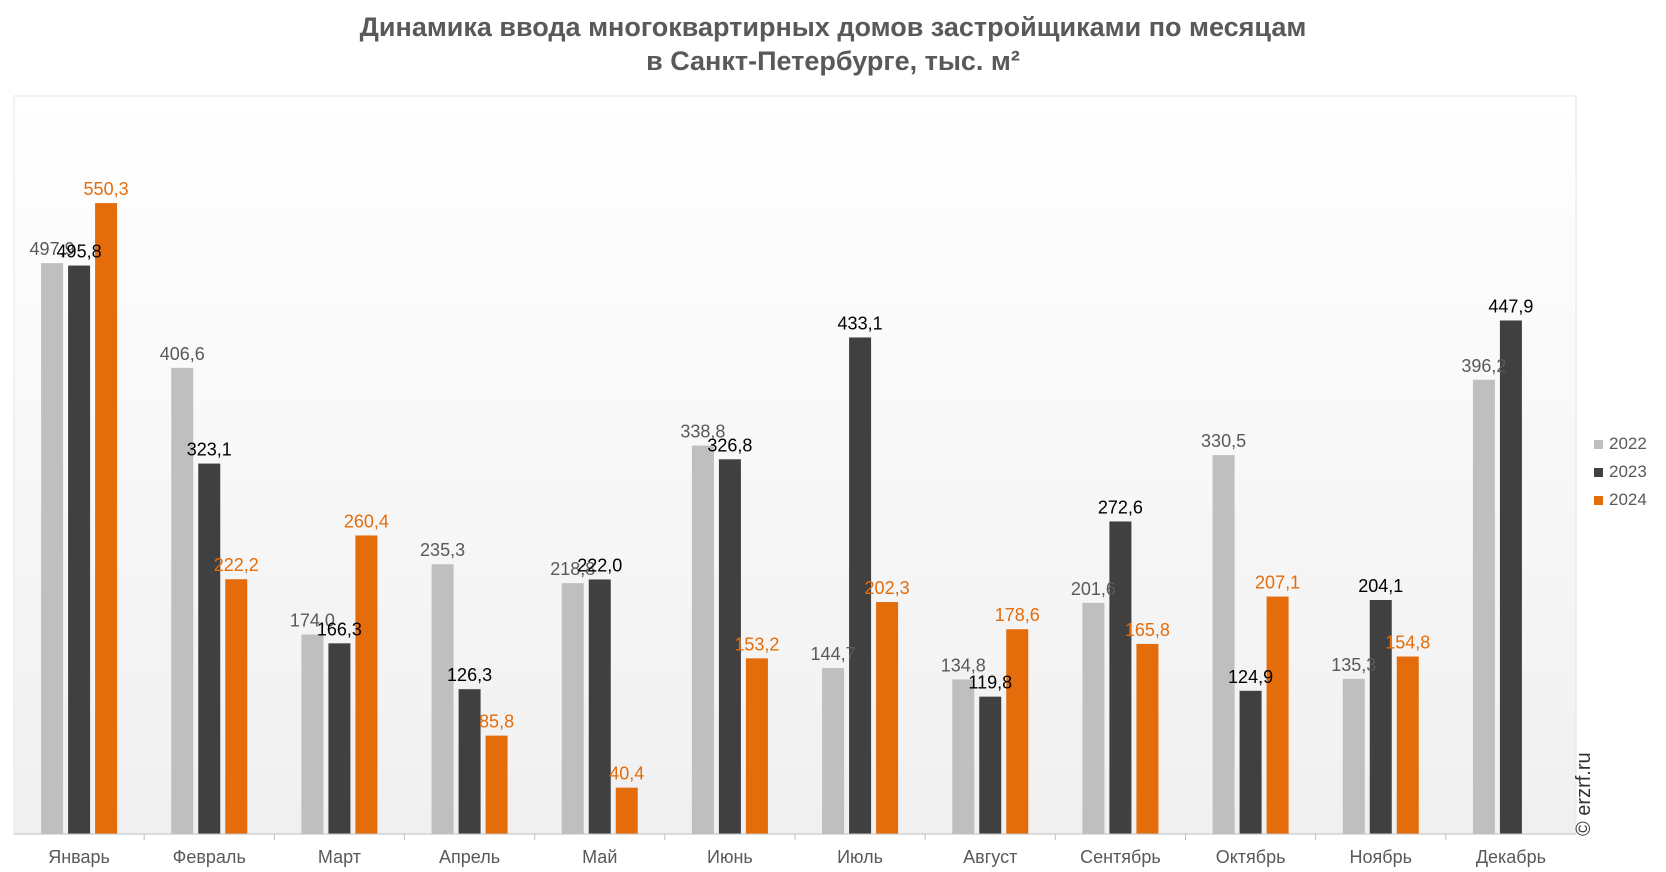 This screenshot has height=872, width=1666. Describe the element at coordinates (469, 857) in the screenshot. I see `x-tick-label: Апрель` at that location.